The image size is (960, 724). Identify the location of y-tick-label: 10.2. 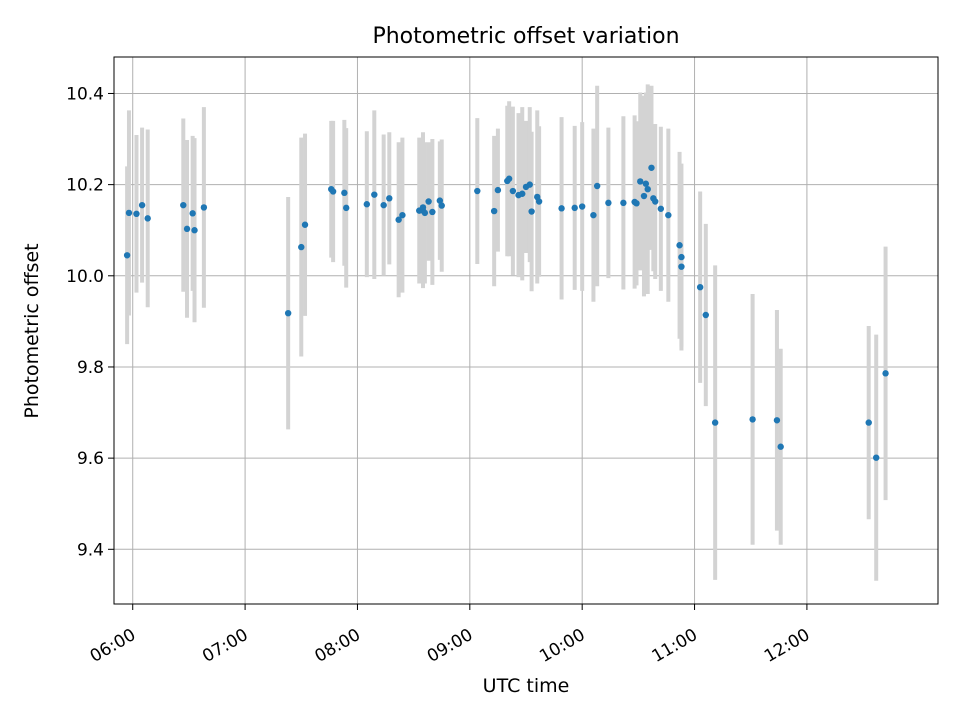
(85, 186).